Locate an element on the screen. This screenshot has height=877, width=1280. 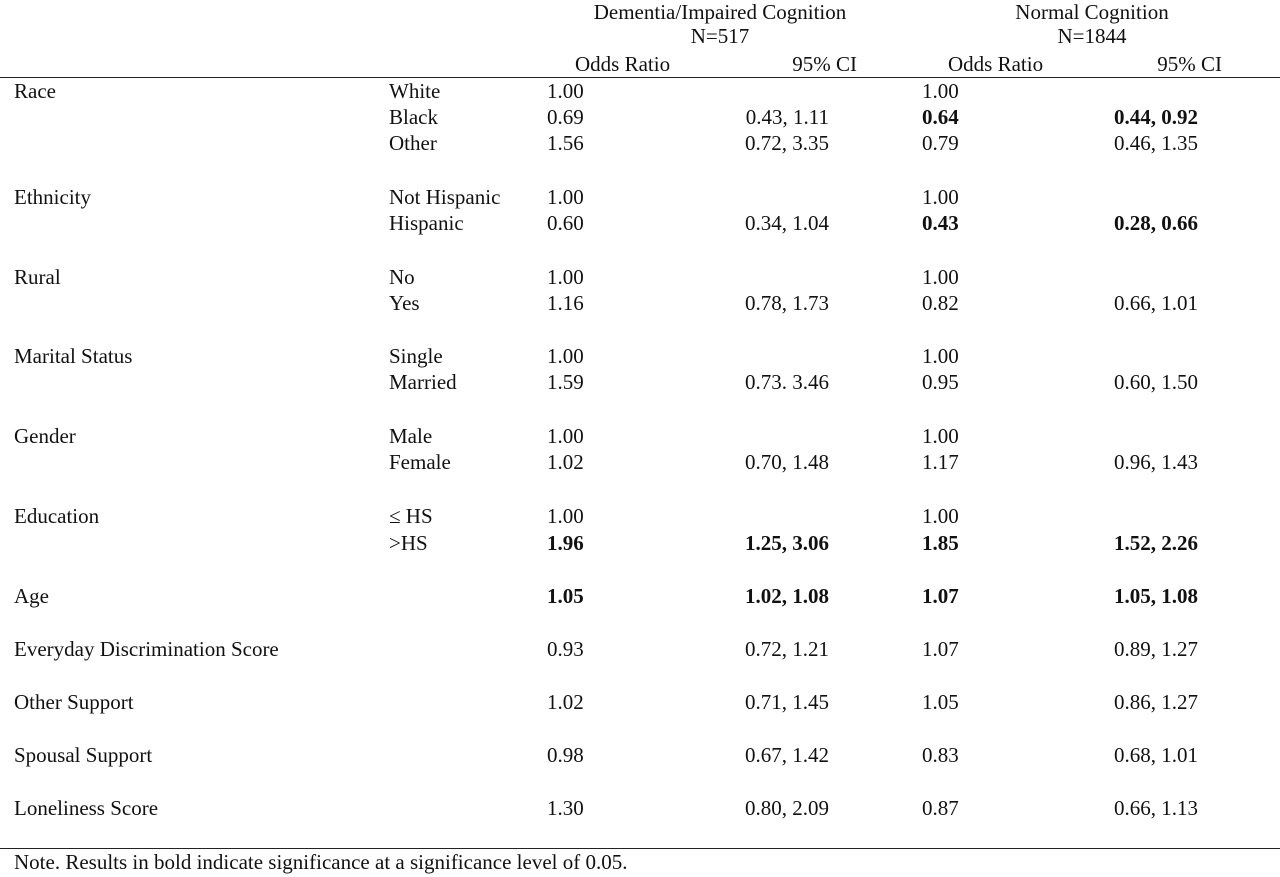
odds-ratio-normal: 1.85 is located at coordinates (940, 543).